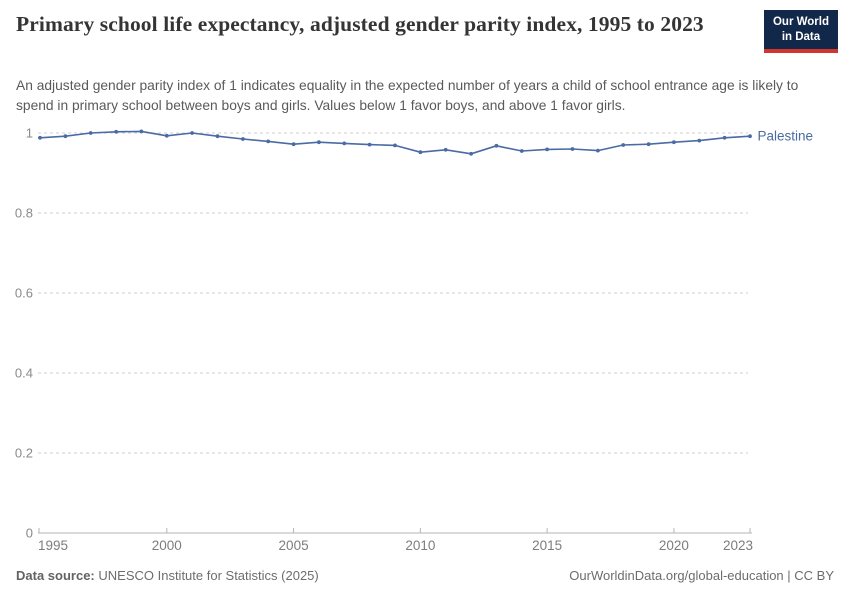 The image size is (850, 600). What do you see at coordinates (801, 36) in the screenshot?
I see `owid-logo-line2: in Data` at bounding box center [801, 36].